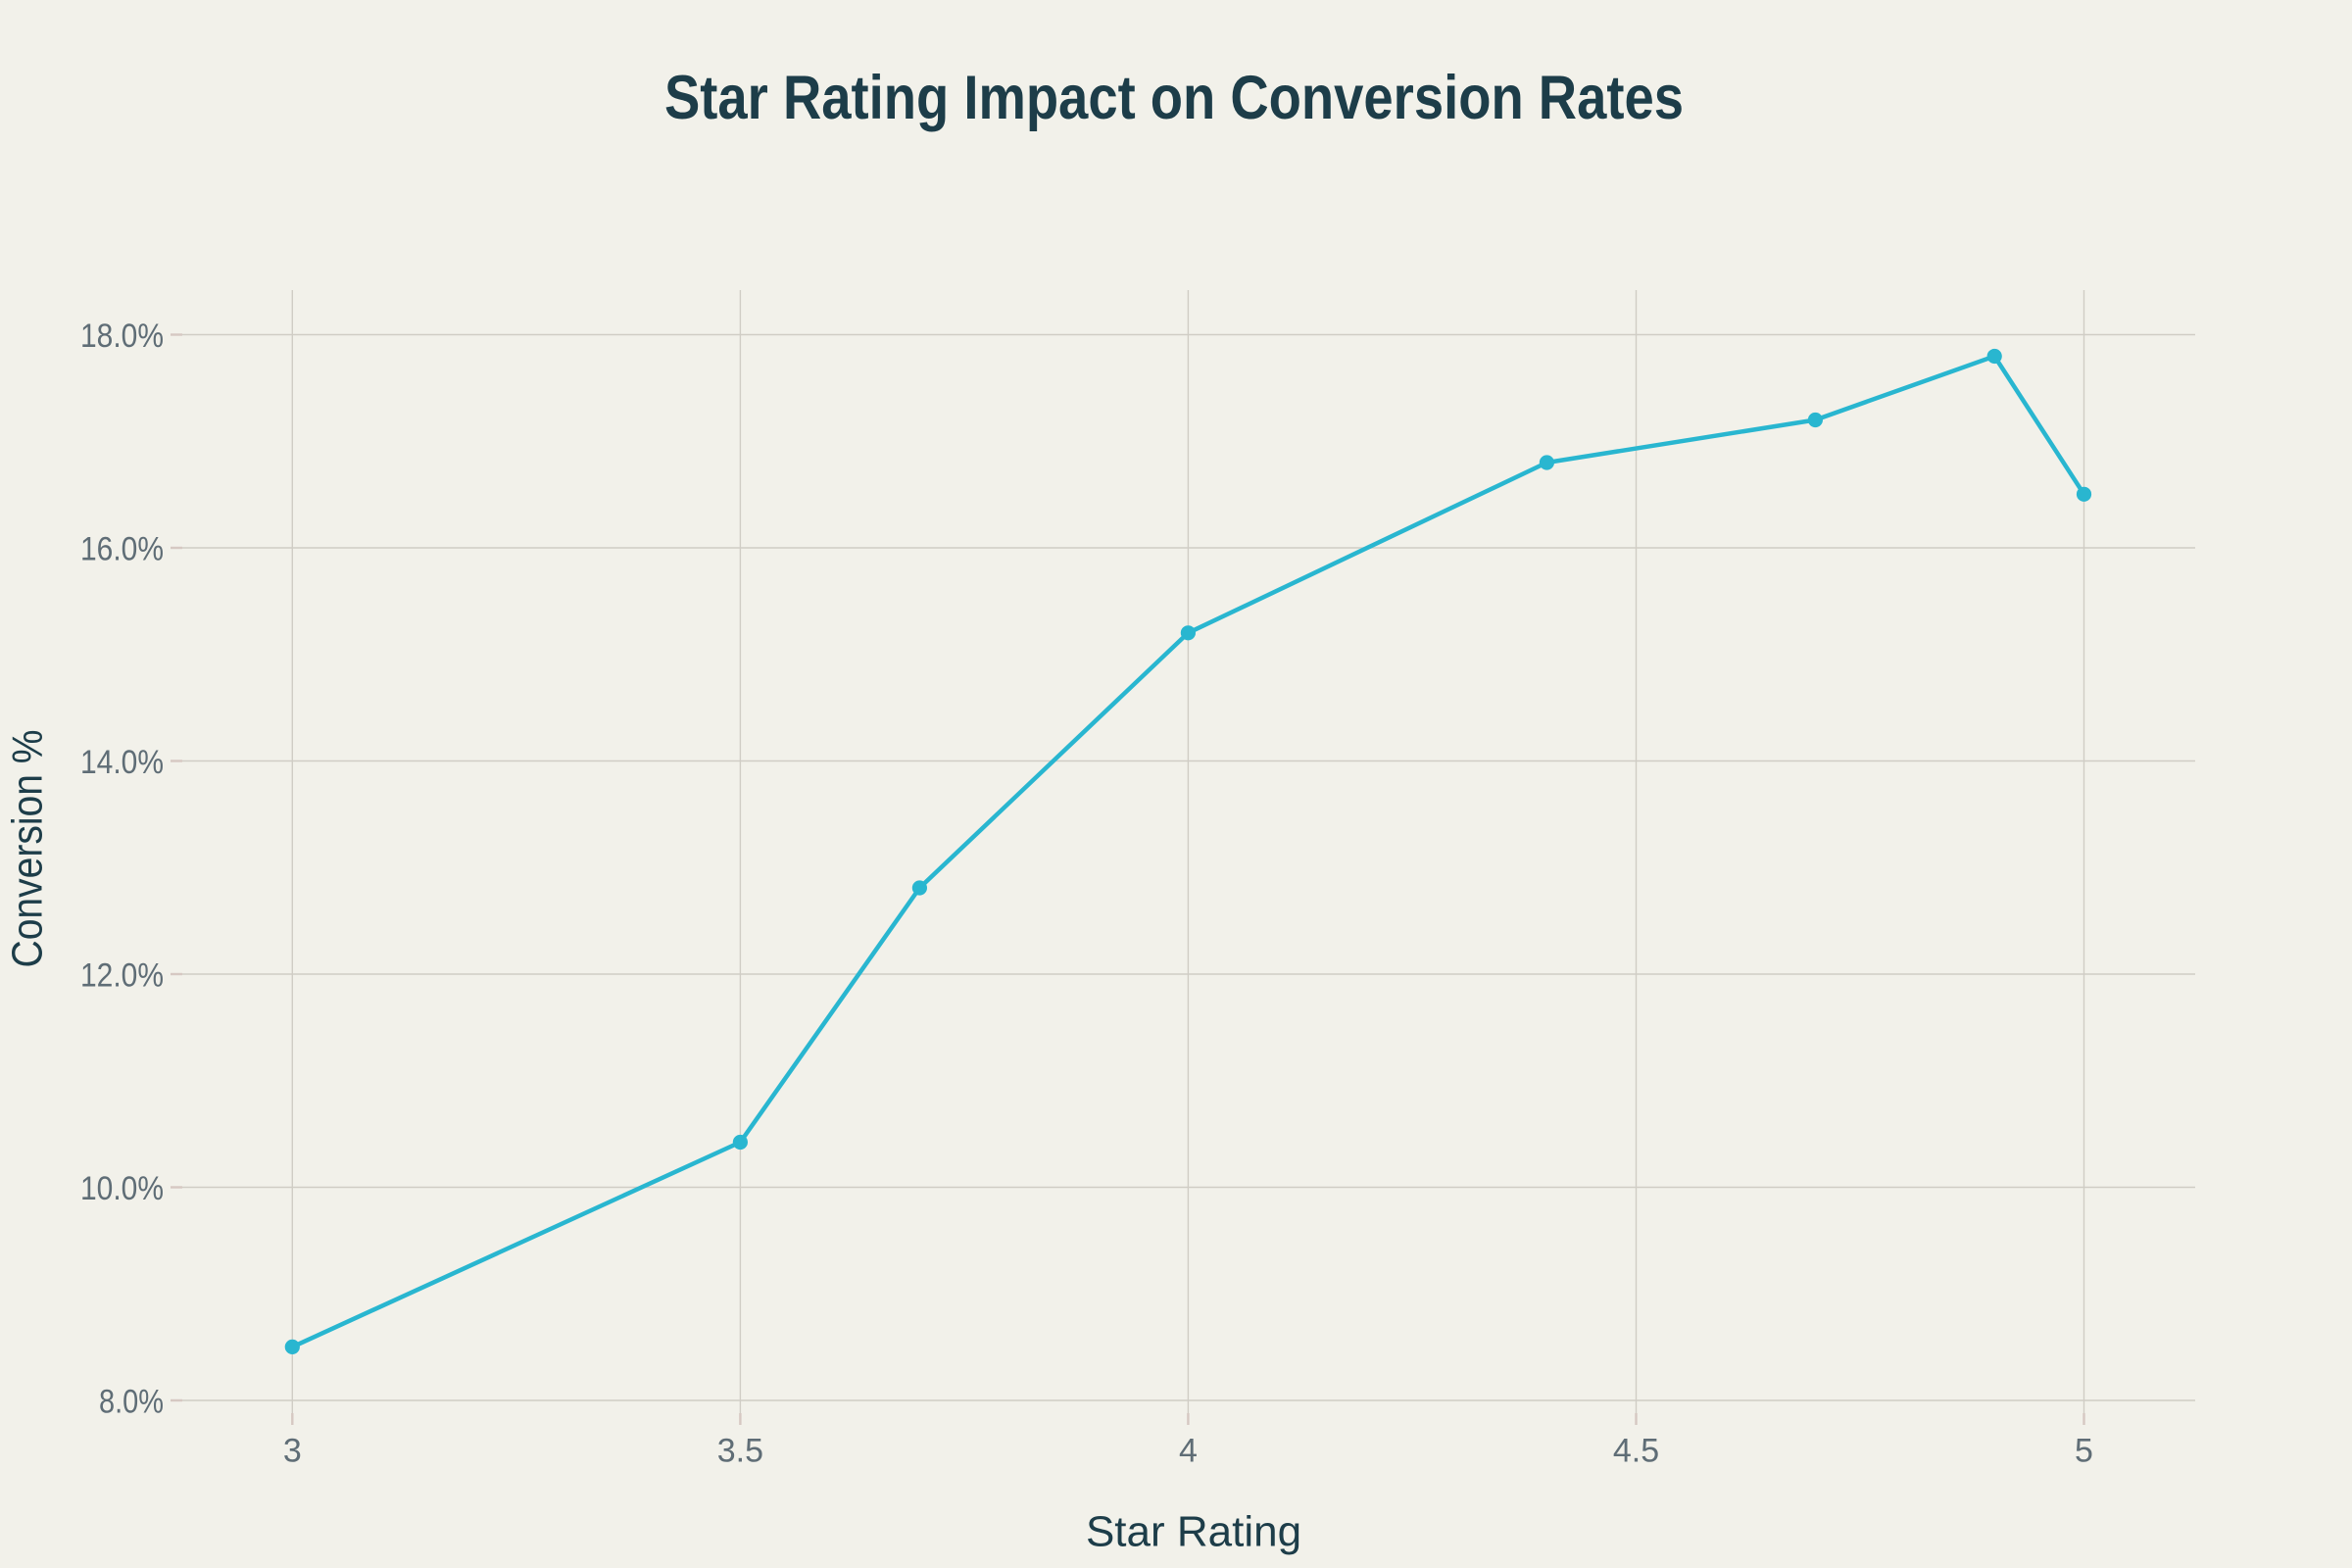  I want to click on svg-text: Star Rating, so click(1193, 1532).